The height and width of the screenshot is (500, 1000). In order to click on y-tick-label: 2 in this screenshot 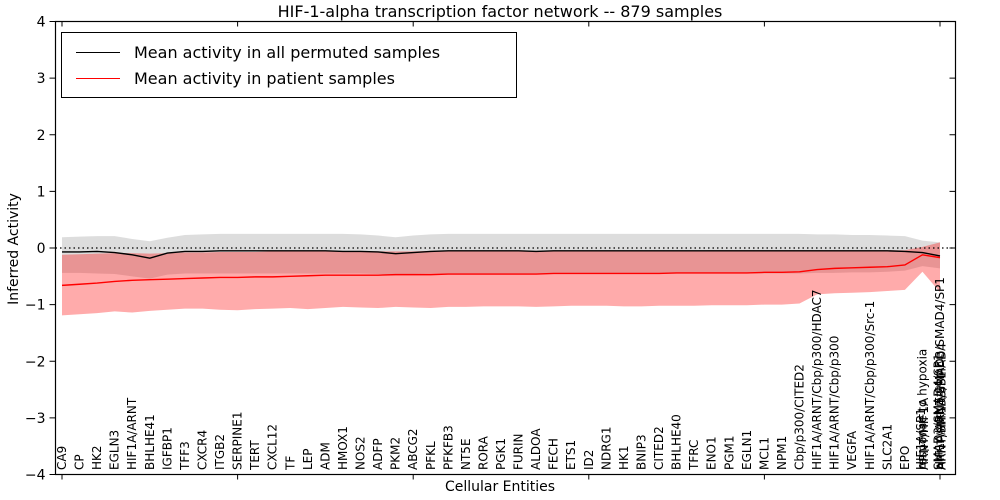, I will do `click(41, 136)`.